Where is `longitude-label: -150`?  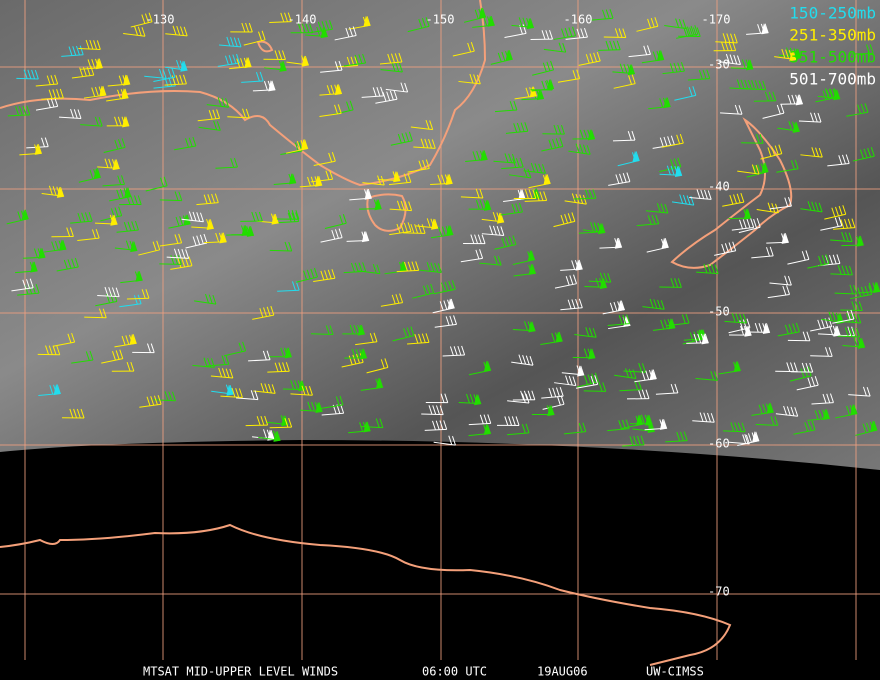 longitude-label: -150 is located at coordinates (440, 20).